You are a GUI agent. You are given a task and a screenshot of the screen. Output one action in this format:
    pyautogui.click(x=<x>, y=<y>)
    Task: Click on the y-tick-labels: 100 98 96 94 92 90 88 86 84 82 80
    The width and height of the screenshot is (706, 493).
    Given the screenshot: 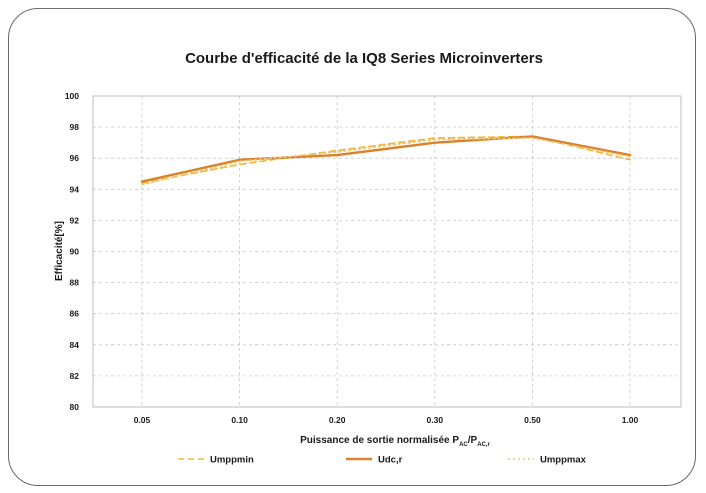 What is the action you would take?
    pyautogui.click(x=72, y=251)
    